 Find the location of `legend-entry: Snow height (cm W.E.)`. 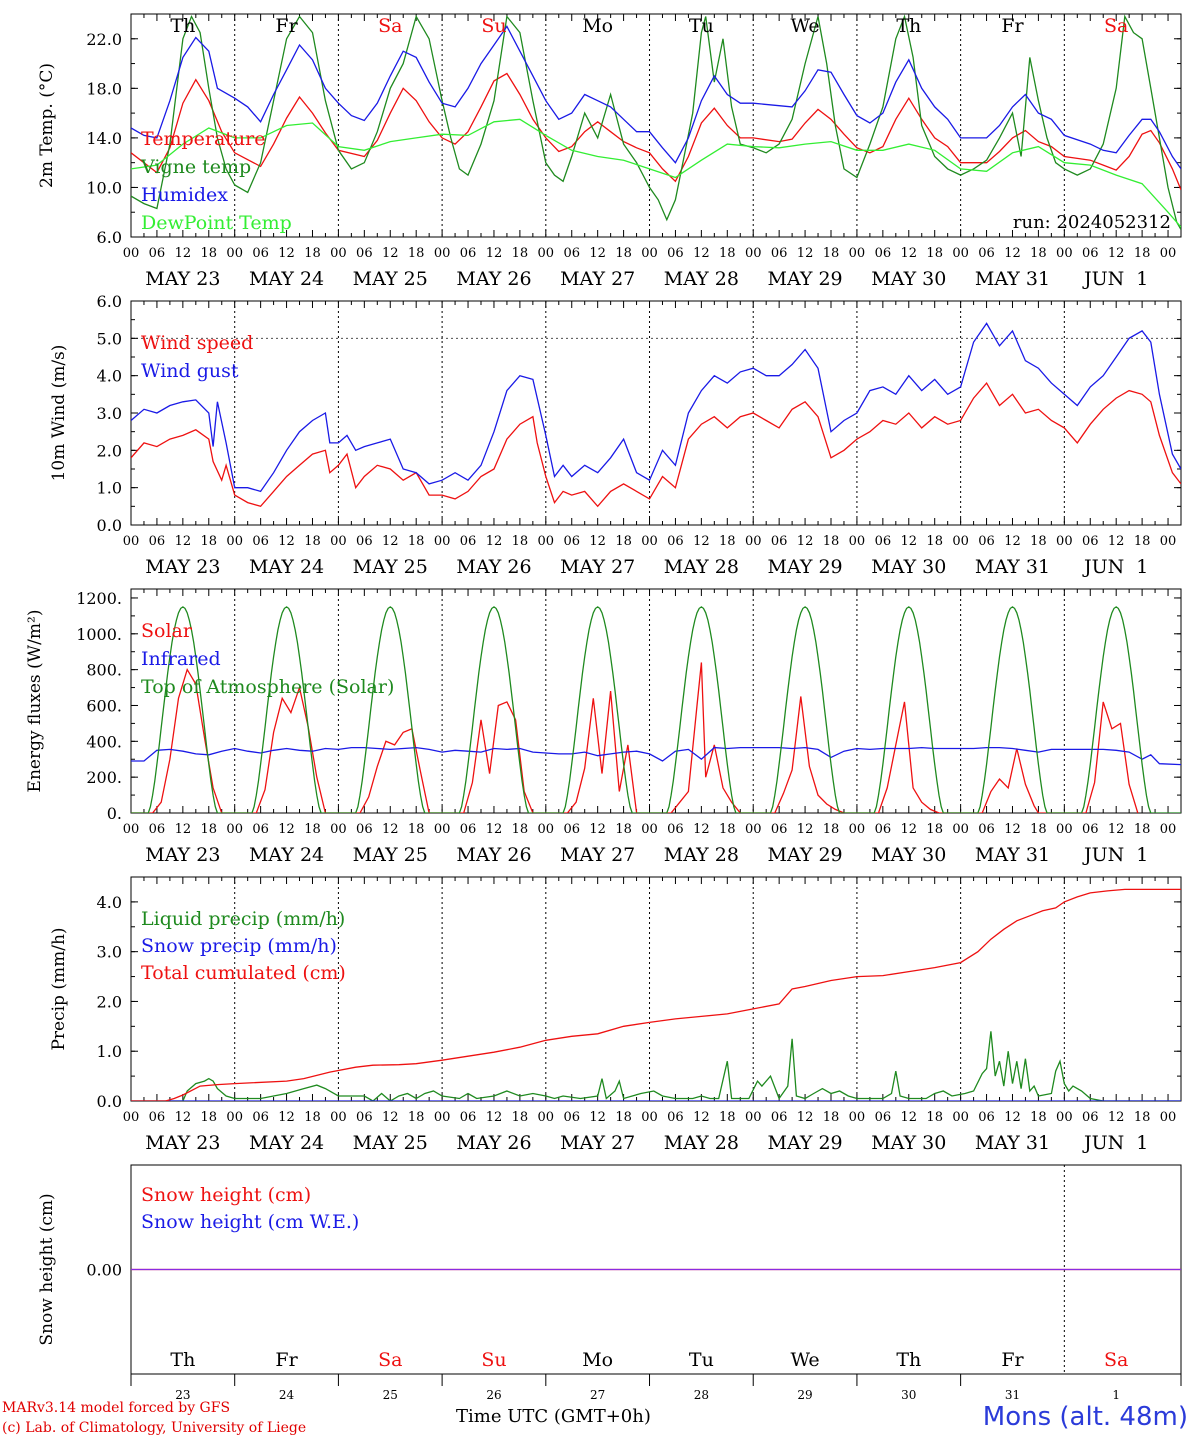

legend-entry: Snow height (cm W.E.) is located at coordinates (250, 1222).